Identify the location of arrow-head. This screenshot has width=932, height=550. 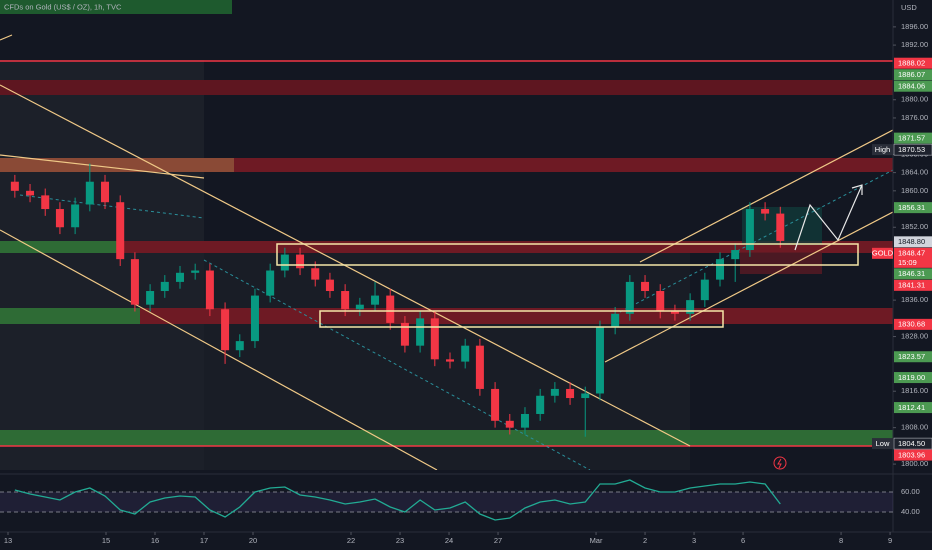
(857, 189).